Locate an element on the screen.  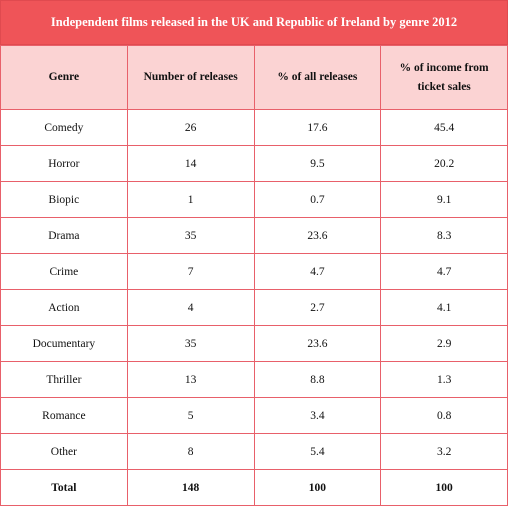
table-cell: 4 is located at coordinates (190, 307).